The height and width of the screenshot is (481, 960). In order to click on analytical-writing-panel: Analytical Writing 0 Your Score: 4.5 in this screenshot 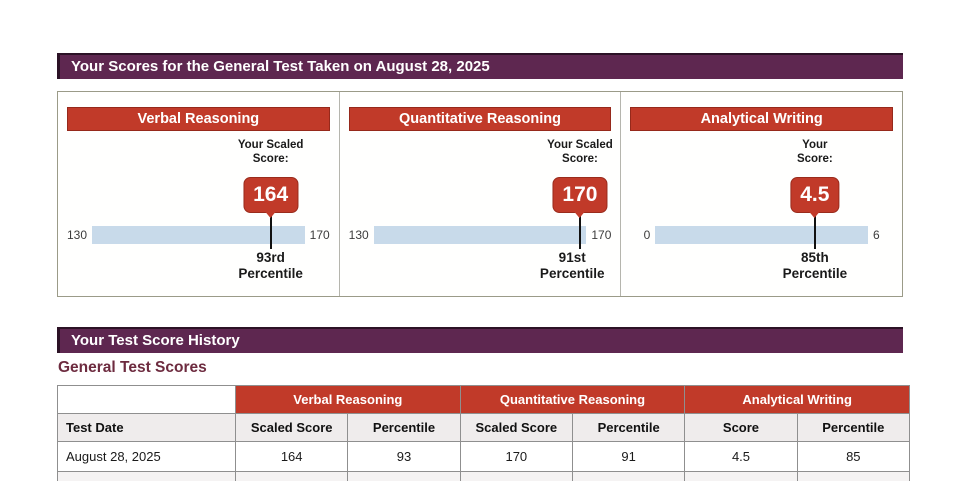, I will do `click(761, 194)`.